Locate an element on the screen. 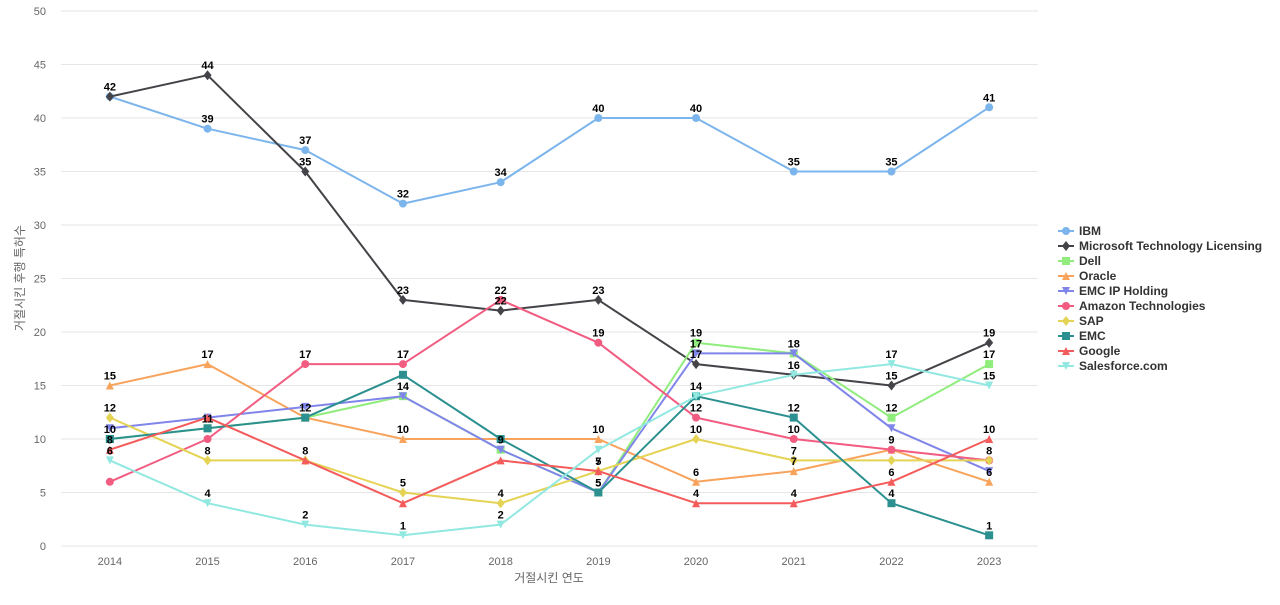 The width and height of the screenshot is (1280, 605). y-tick-label: 45 is located at coordinates (40, 66).